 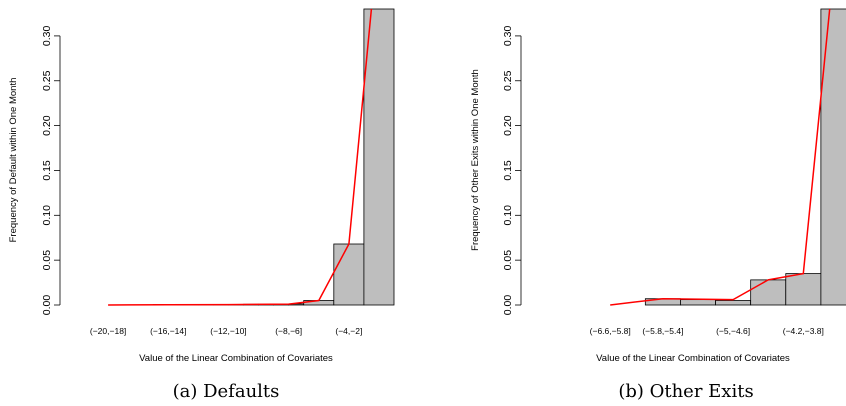 I want to click on x-category-label: (−6.6,−5.8], so click(x=610, y=331).